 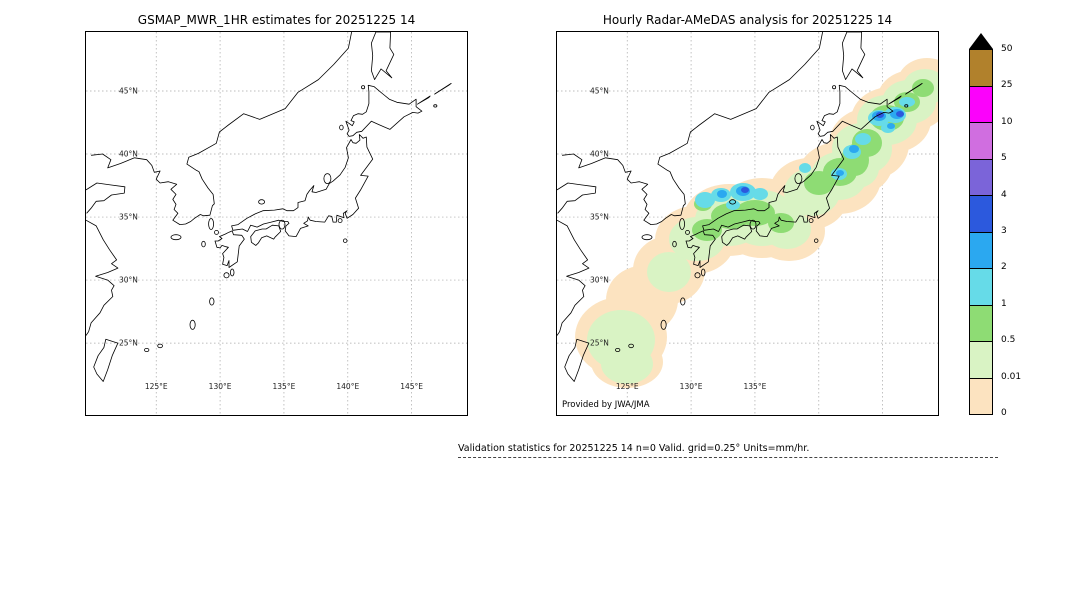 I want to click on colorbar-cells, so click(x=981, y=232).